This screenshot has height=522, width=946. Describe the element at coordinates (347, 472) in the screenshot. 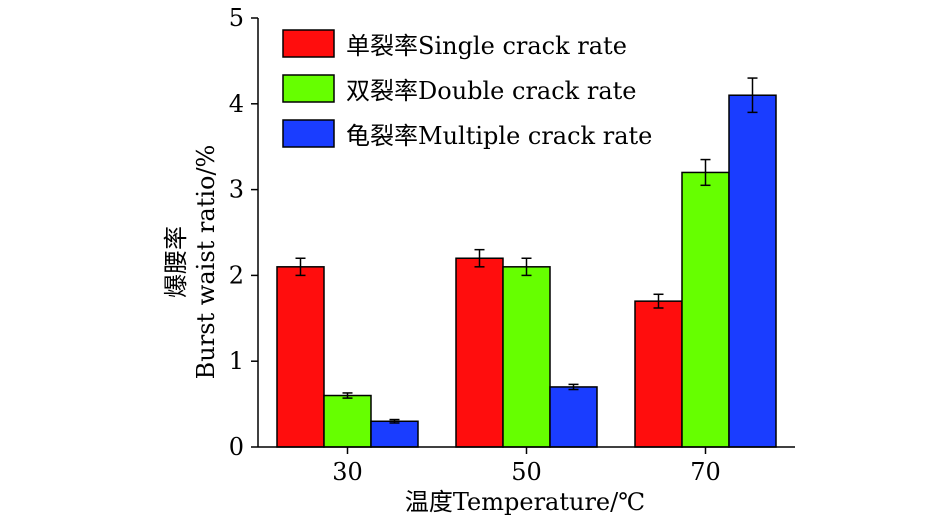

I see `x-tick-label-30: 30` at that location.